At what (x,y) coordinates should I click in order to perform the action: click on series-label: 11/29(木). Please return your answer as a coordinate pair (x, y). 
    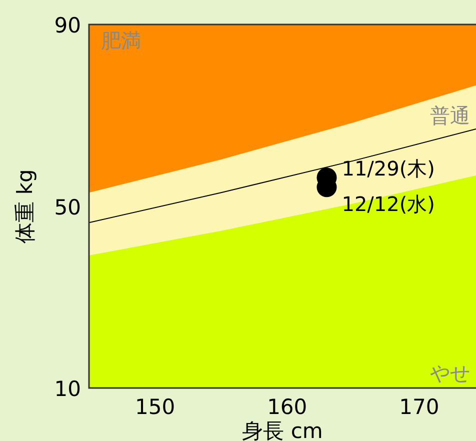
    Looking at the image, I should click on (388, 168).